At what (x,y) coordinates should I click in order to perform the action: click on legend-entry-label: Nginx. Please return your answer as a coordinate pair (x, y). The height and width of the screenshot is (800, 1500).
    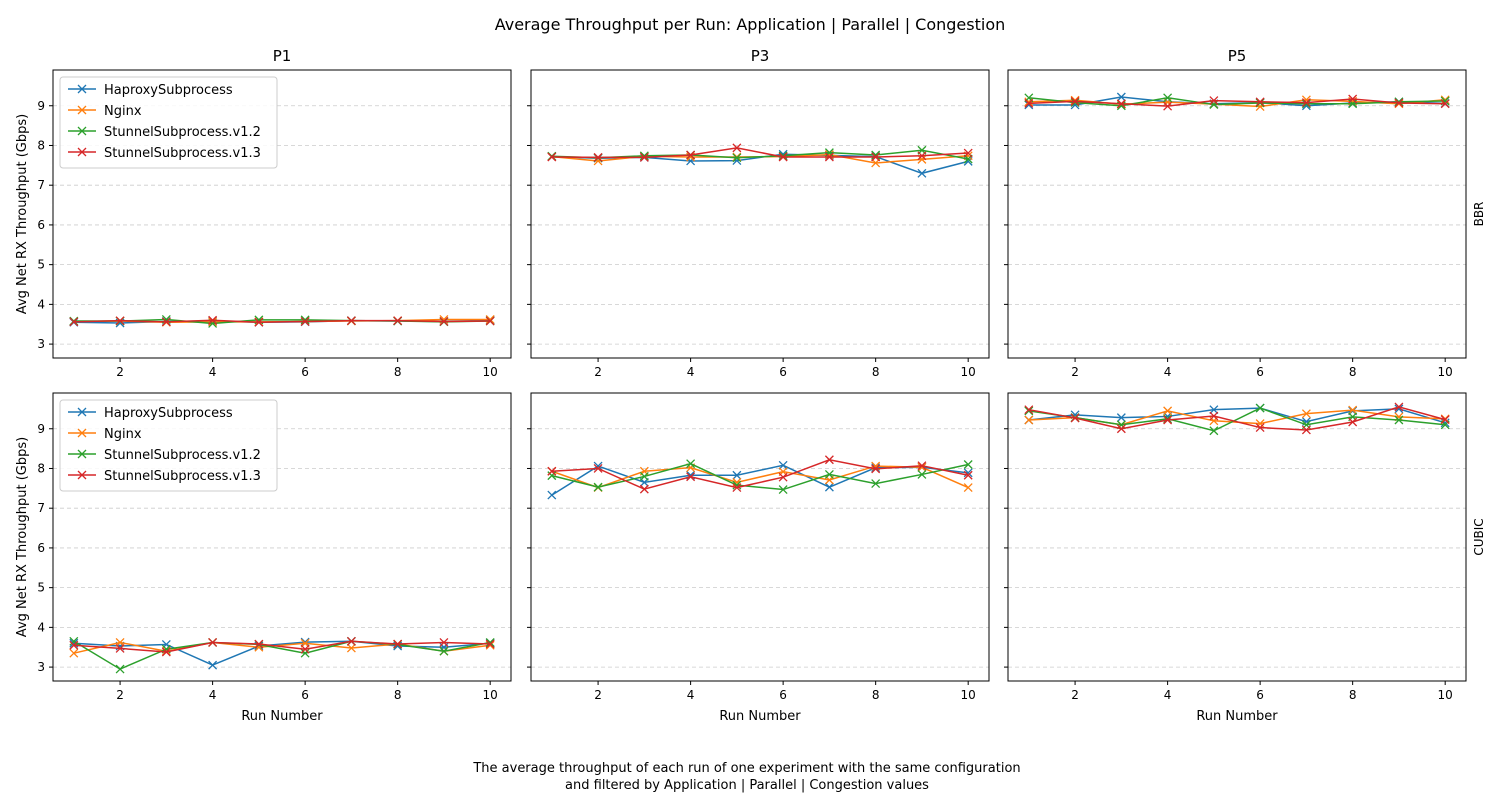
    Looking at the image, I should click on (123, 434).